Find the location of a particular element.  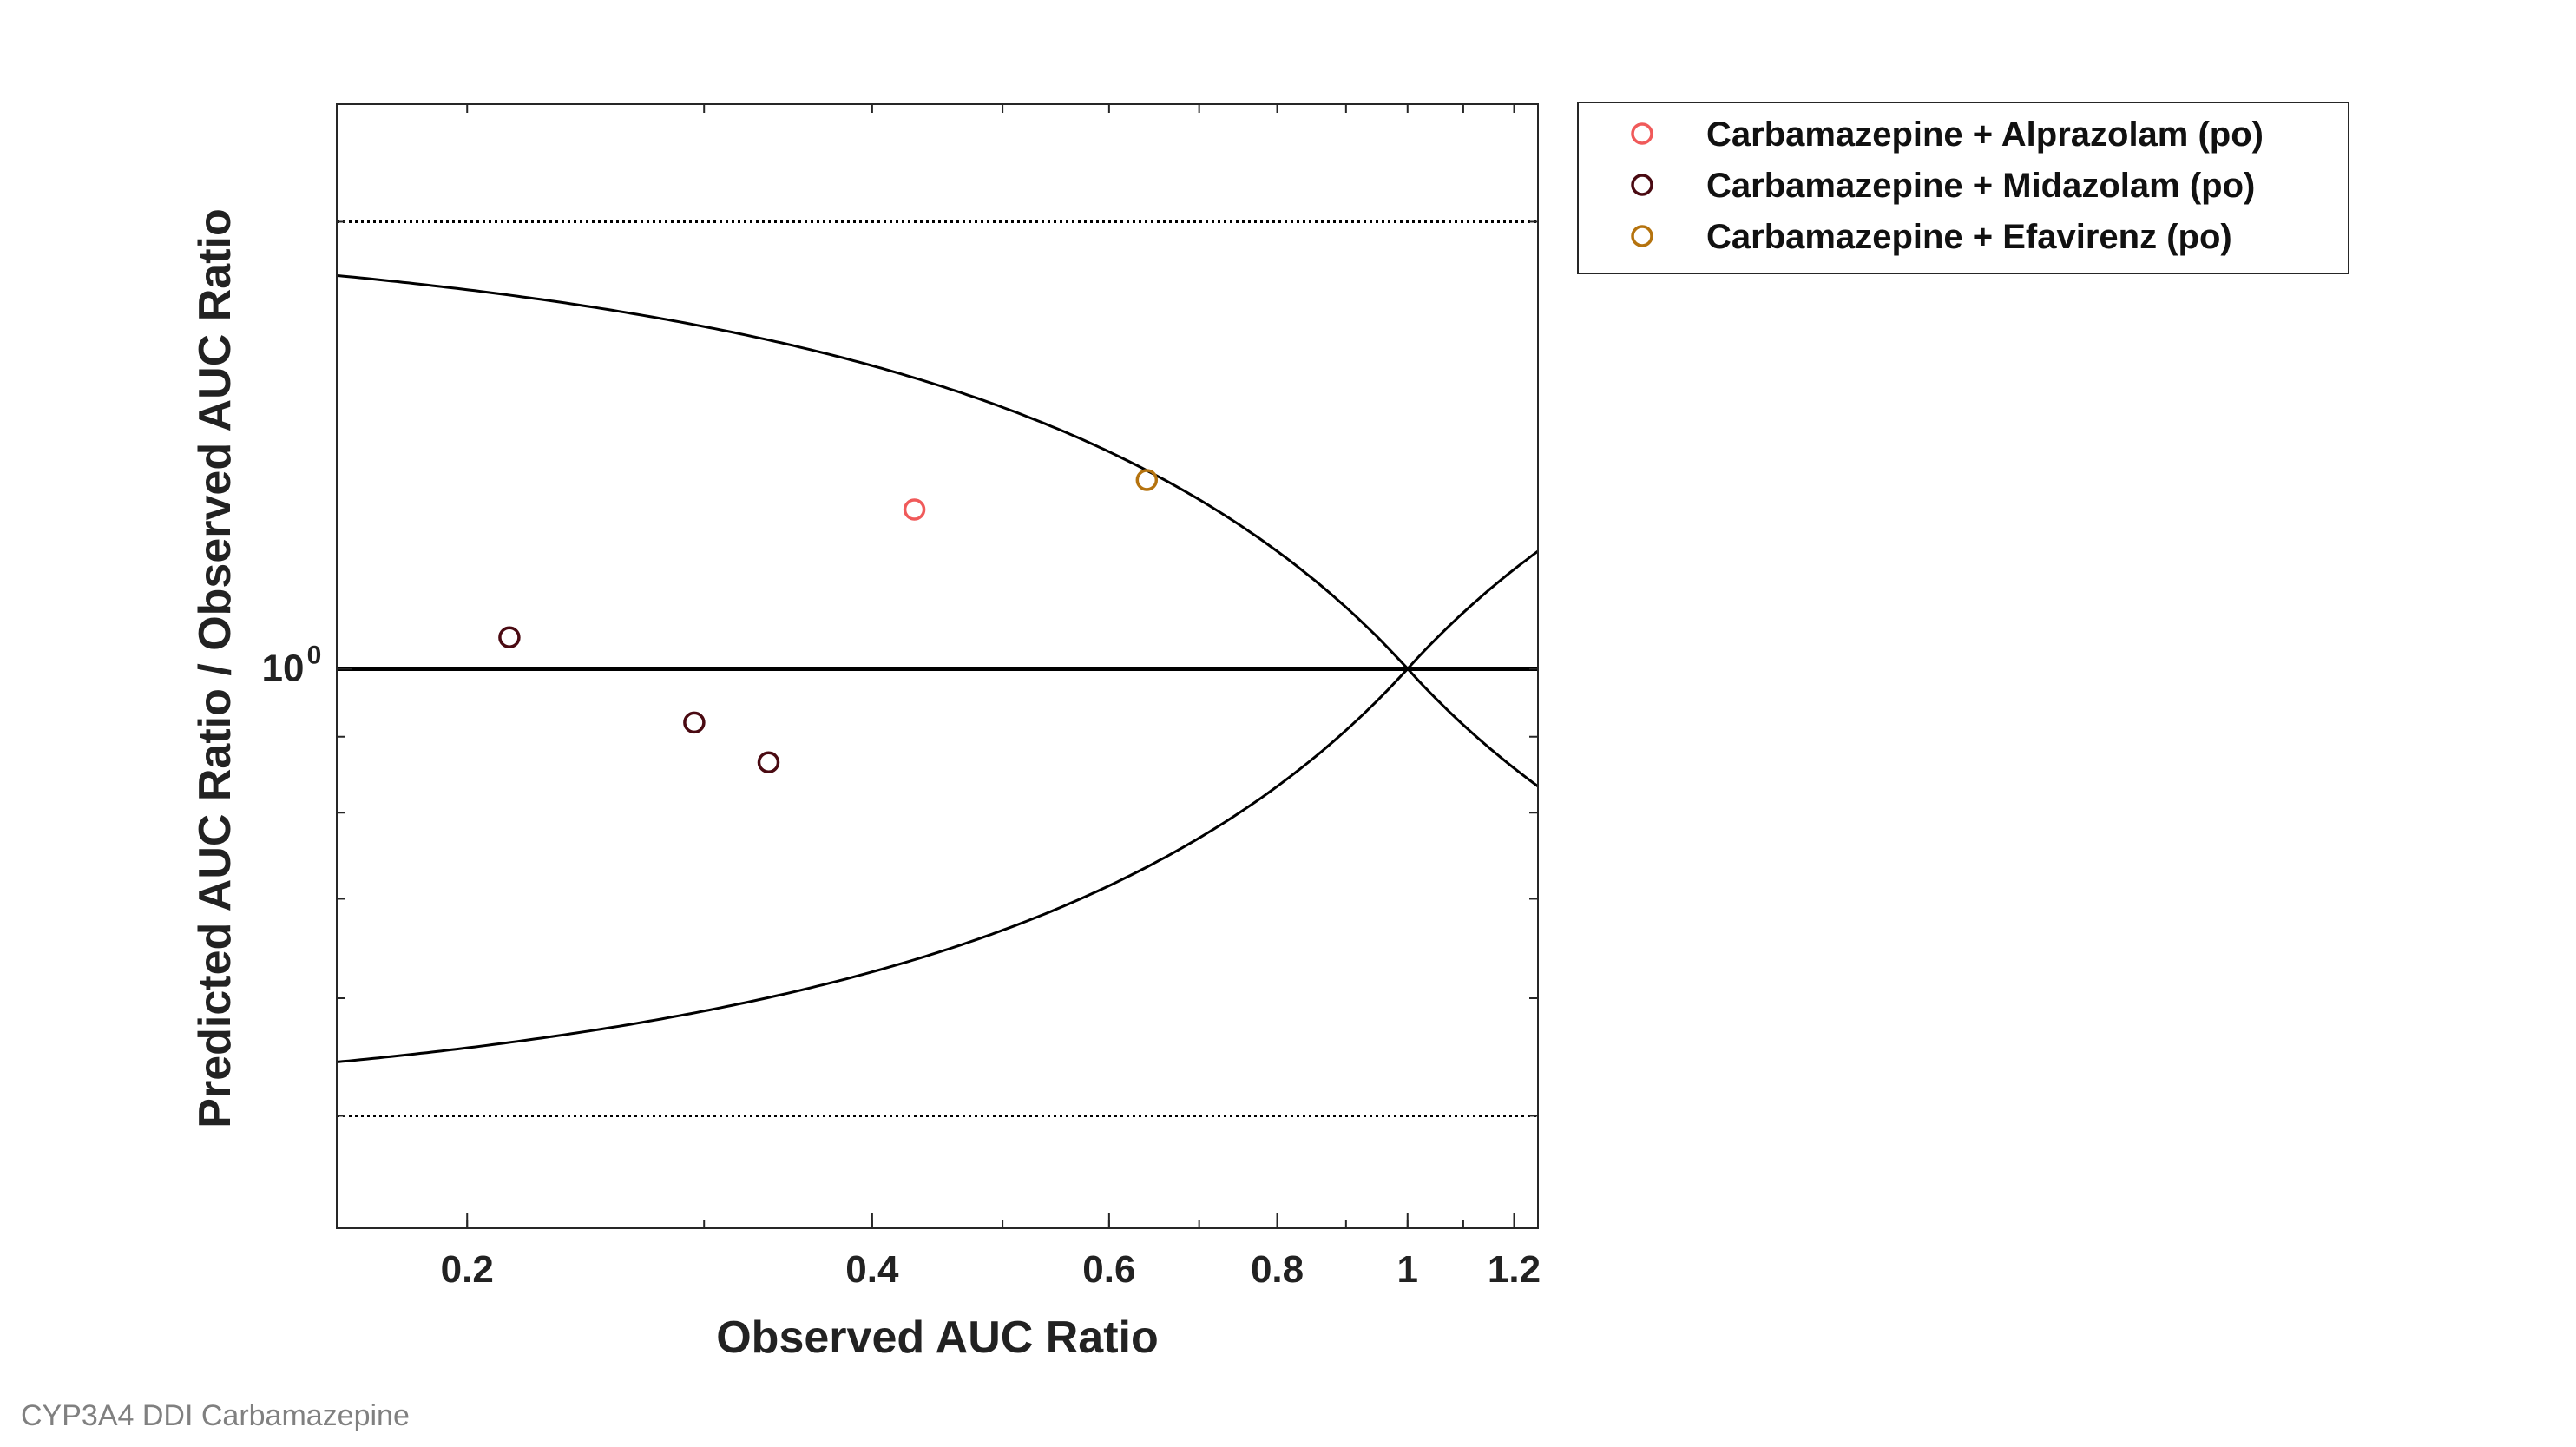

x-tick-label: 1 is located at coordinates (1408, 1269).